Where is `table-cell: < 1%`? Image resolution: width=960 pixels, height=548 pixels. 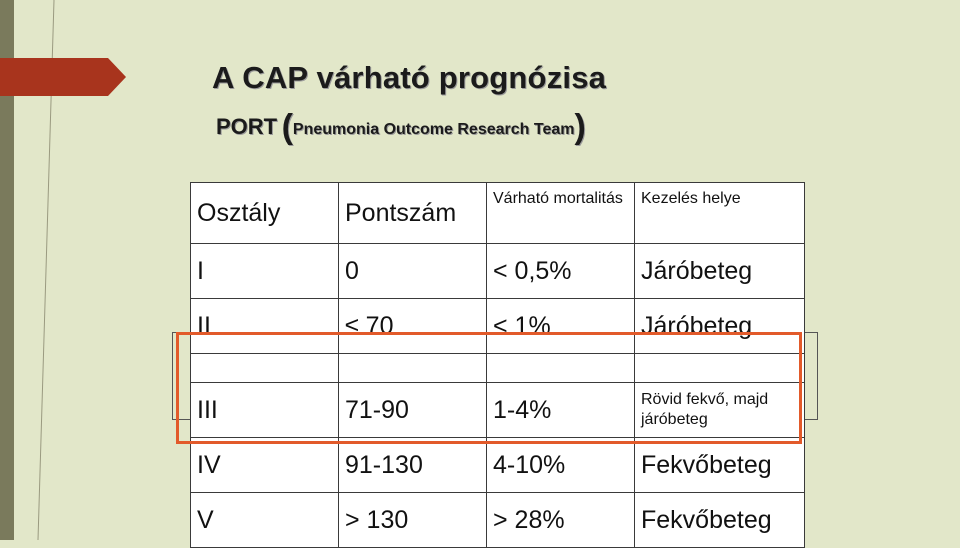 table-cell: < 1% is located at coordinates (560, 326).